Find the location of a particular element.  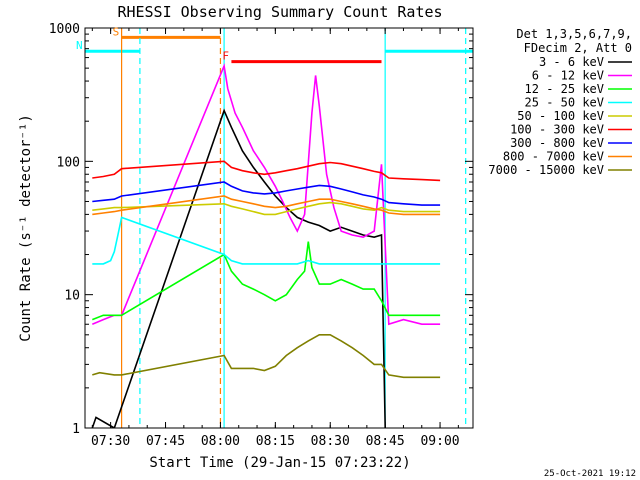

y-tick-label: 100 is located at coordinates (68, 162).